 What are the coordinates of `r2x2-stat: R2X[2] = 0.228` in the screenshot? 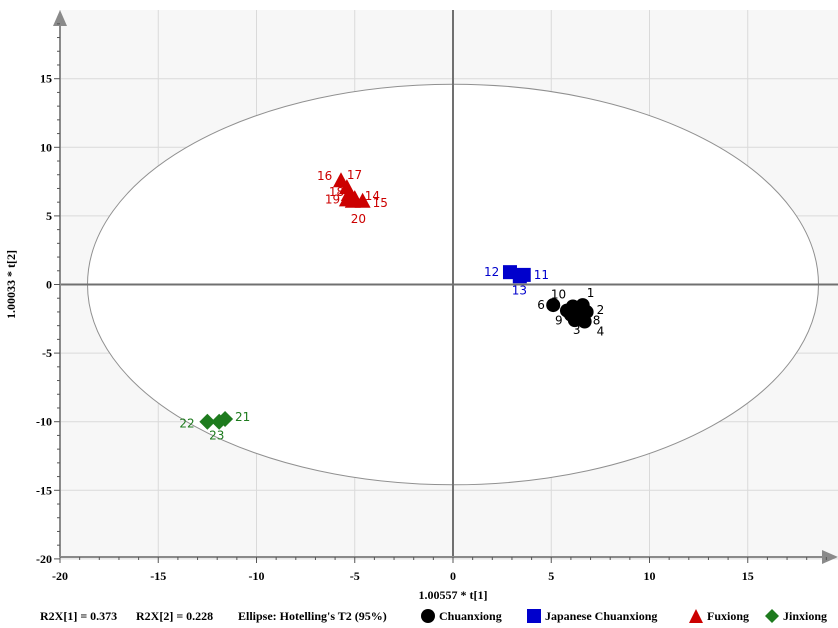 It's located at (175, 616).